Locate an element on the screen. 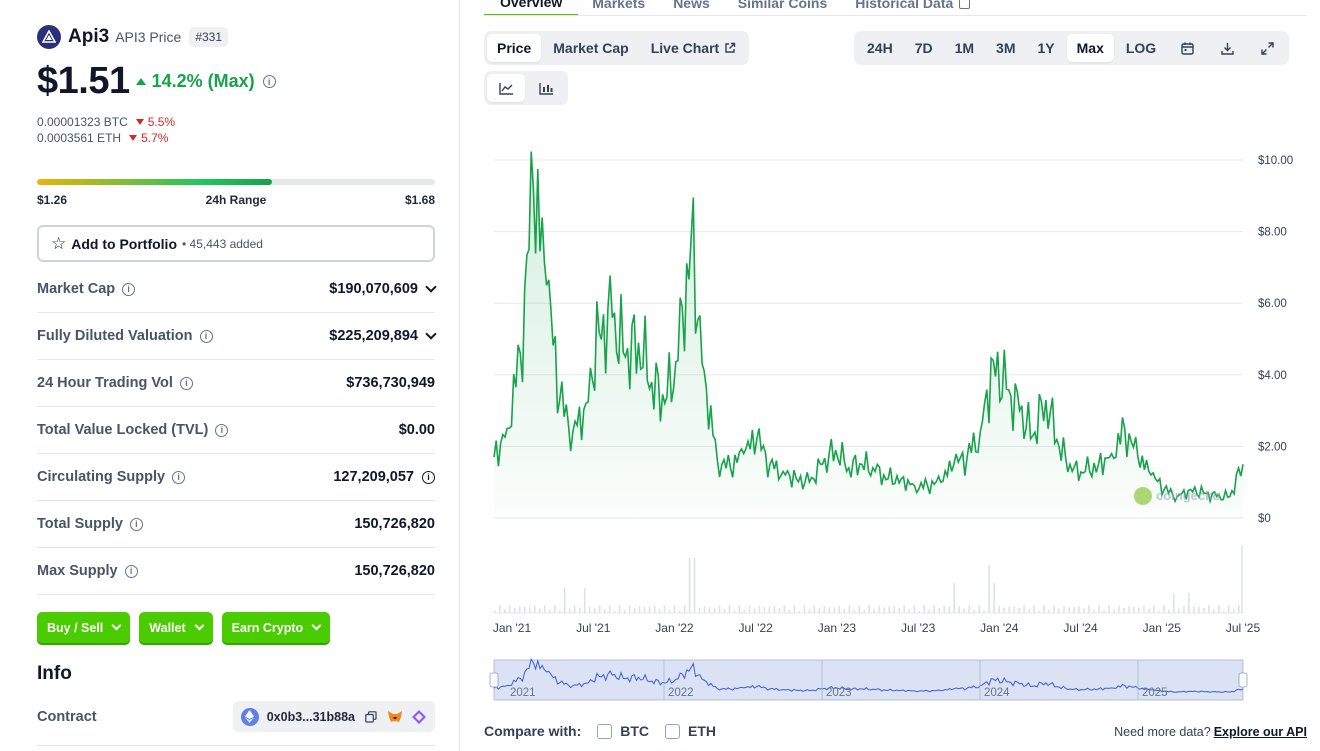 This screenshot has height=751, width=1320. stat-label-text: Total Supply is located at coordinates (80, 524).